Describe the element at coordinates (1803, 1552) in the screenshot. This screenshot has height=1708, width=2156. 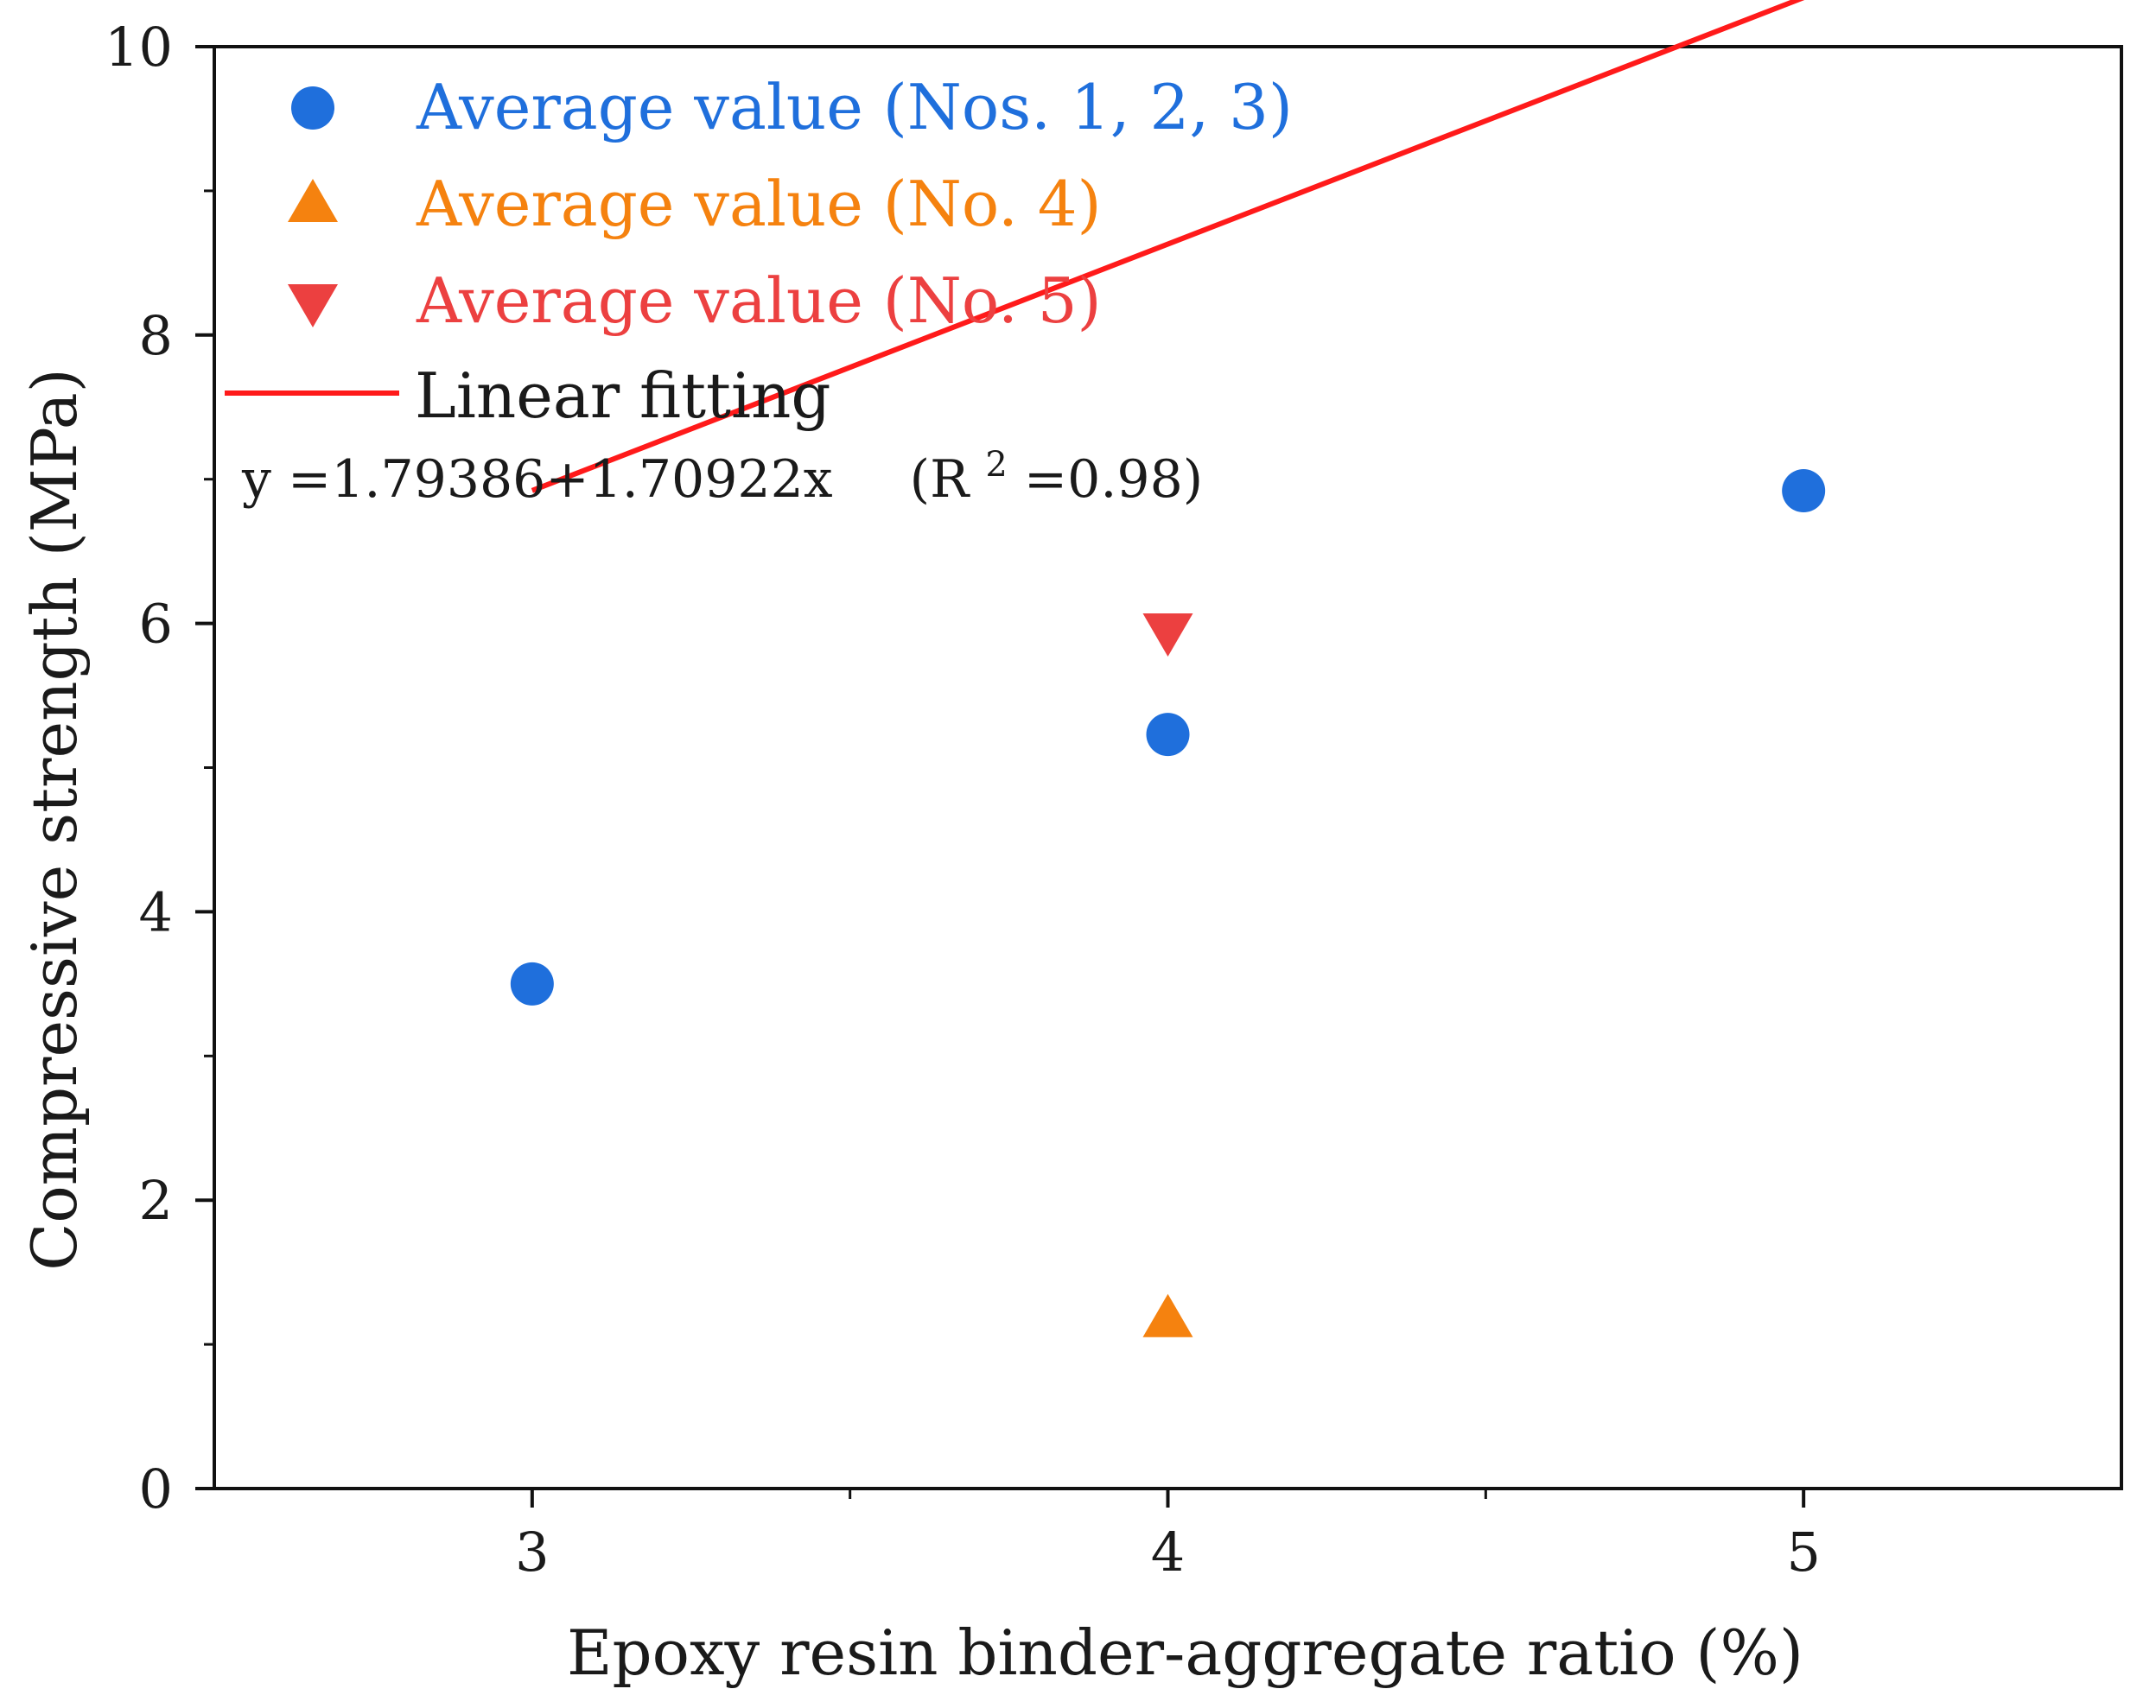
I see `x-tick-label-5: 5` at that location.